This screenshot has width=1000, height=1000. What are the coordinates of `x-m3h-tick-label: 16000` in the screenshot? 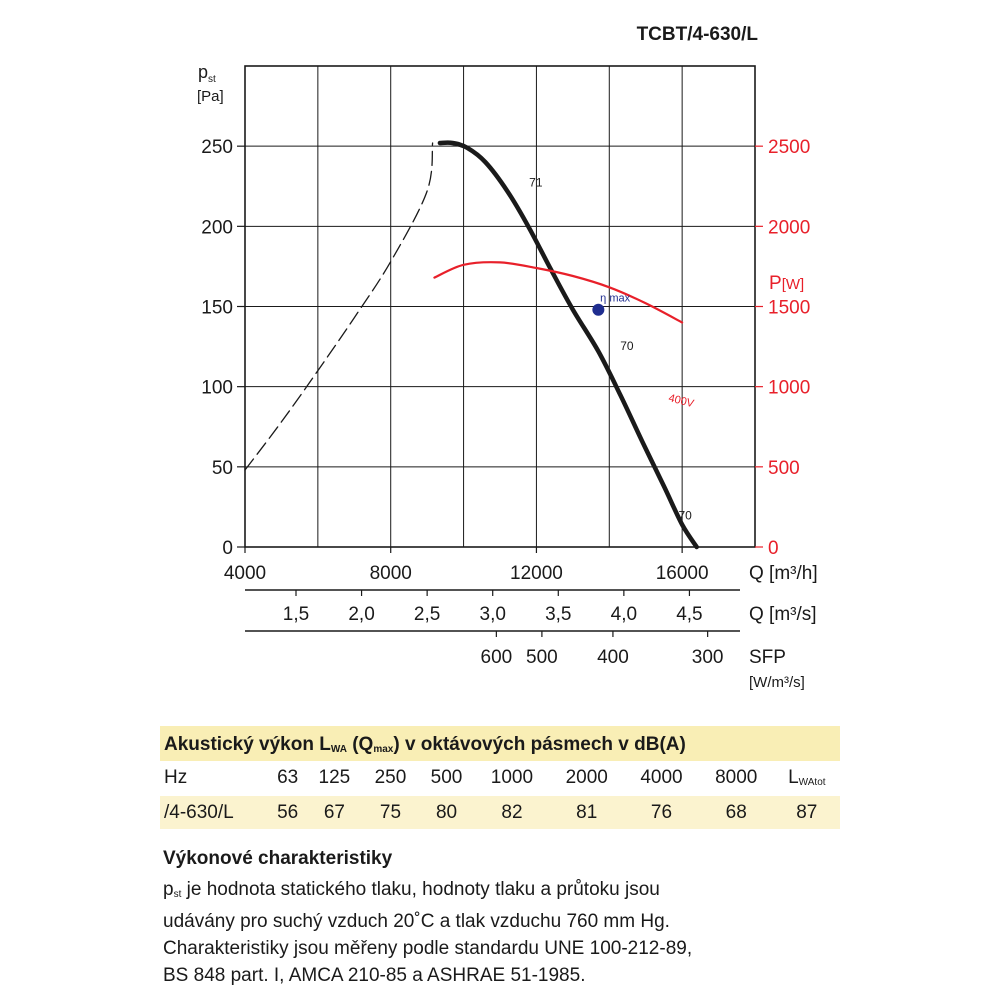 It's located at (682, 573).